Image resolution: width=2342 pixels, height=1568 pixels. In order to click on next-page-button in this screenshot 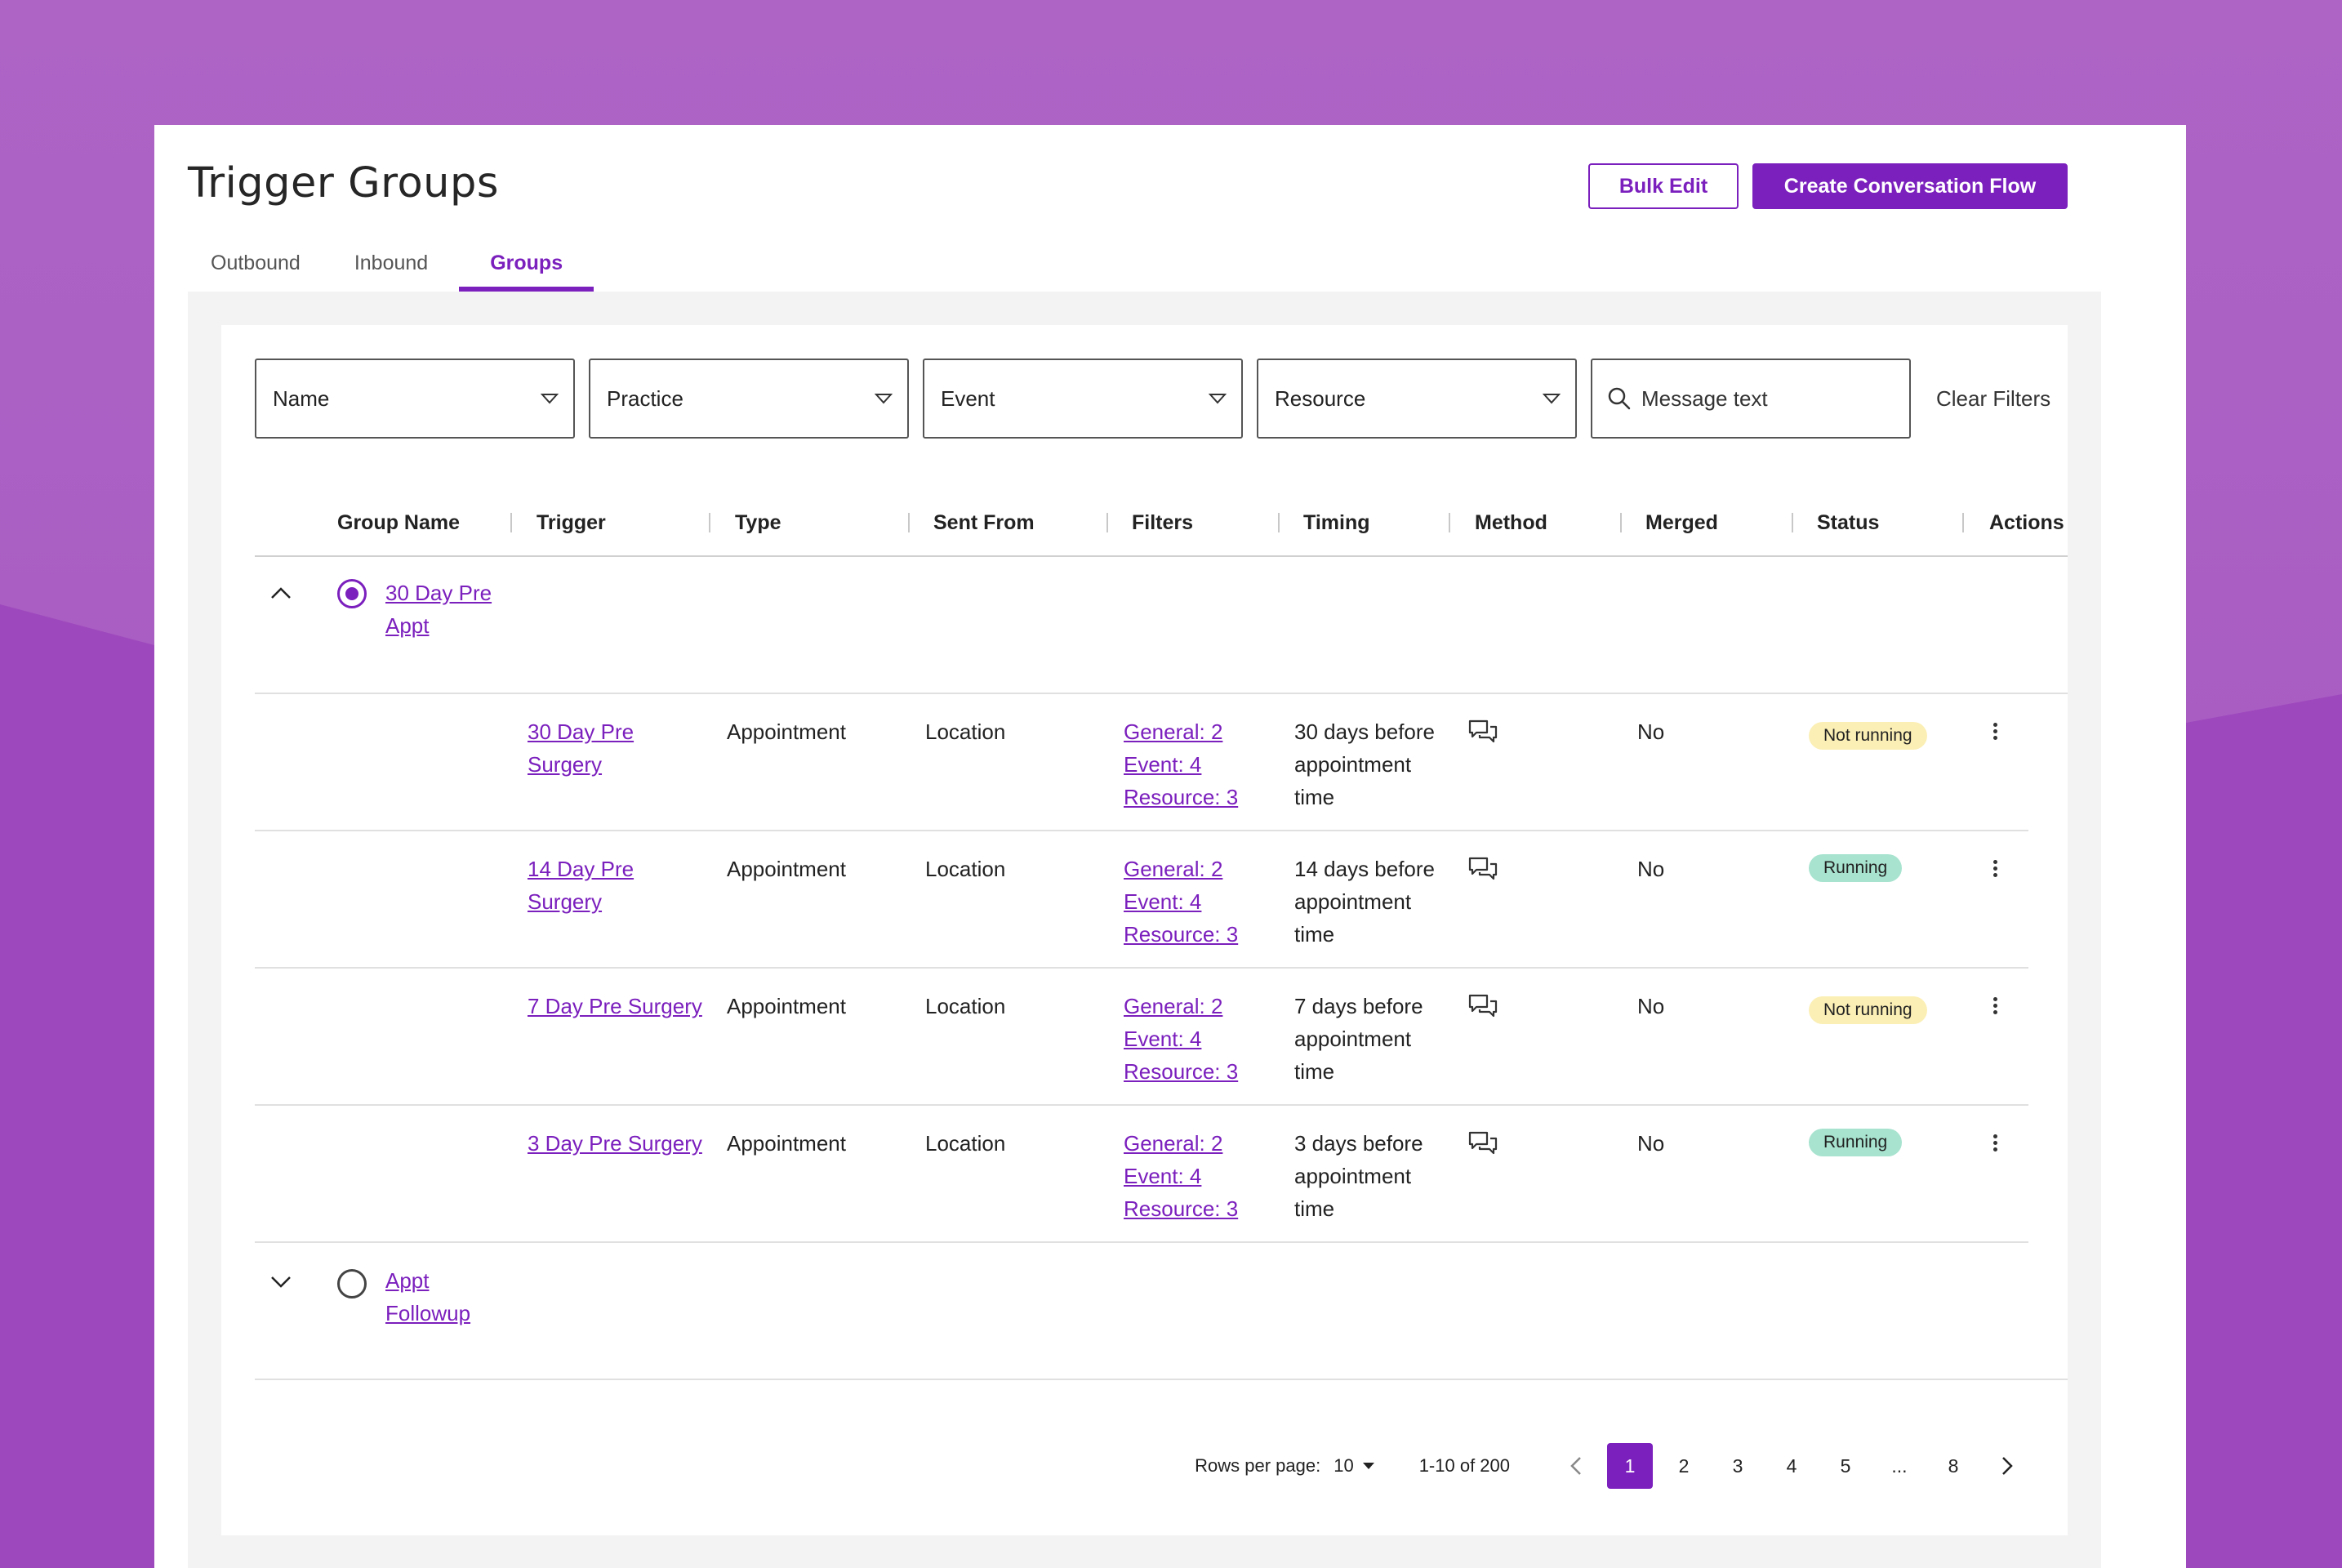, I will do `click(2007, 1466)`.